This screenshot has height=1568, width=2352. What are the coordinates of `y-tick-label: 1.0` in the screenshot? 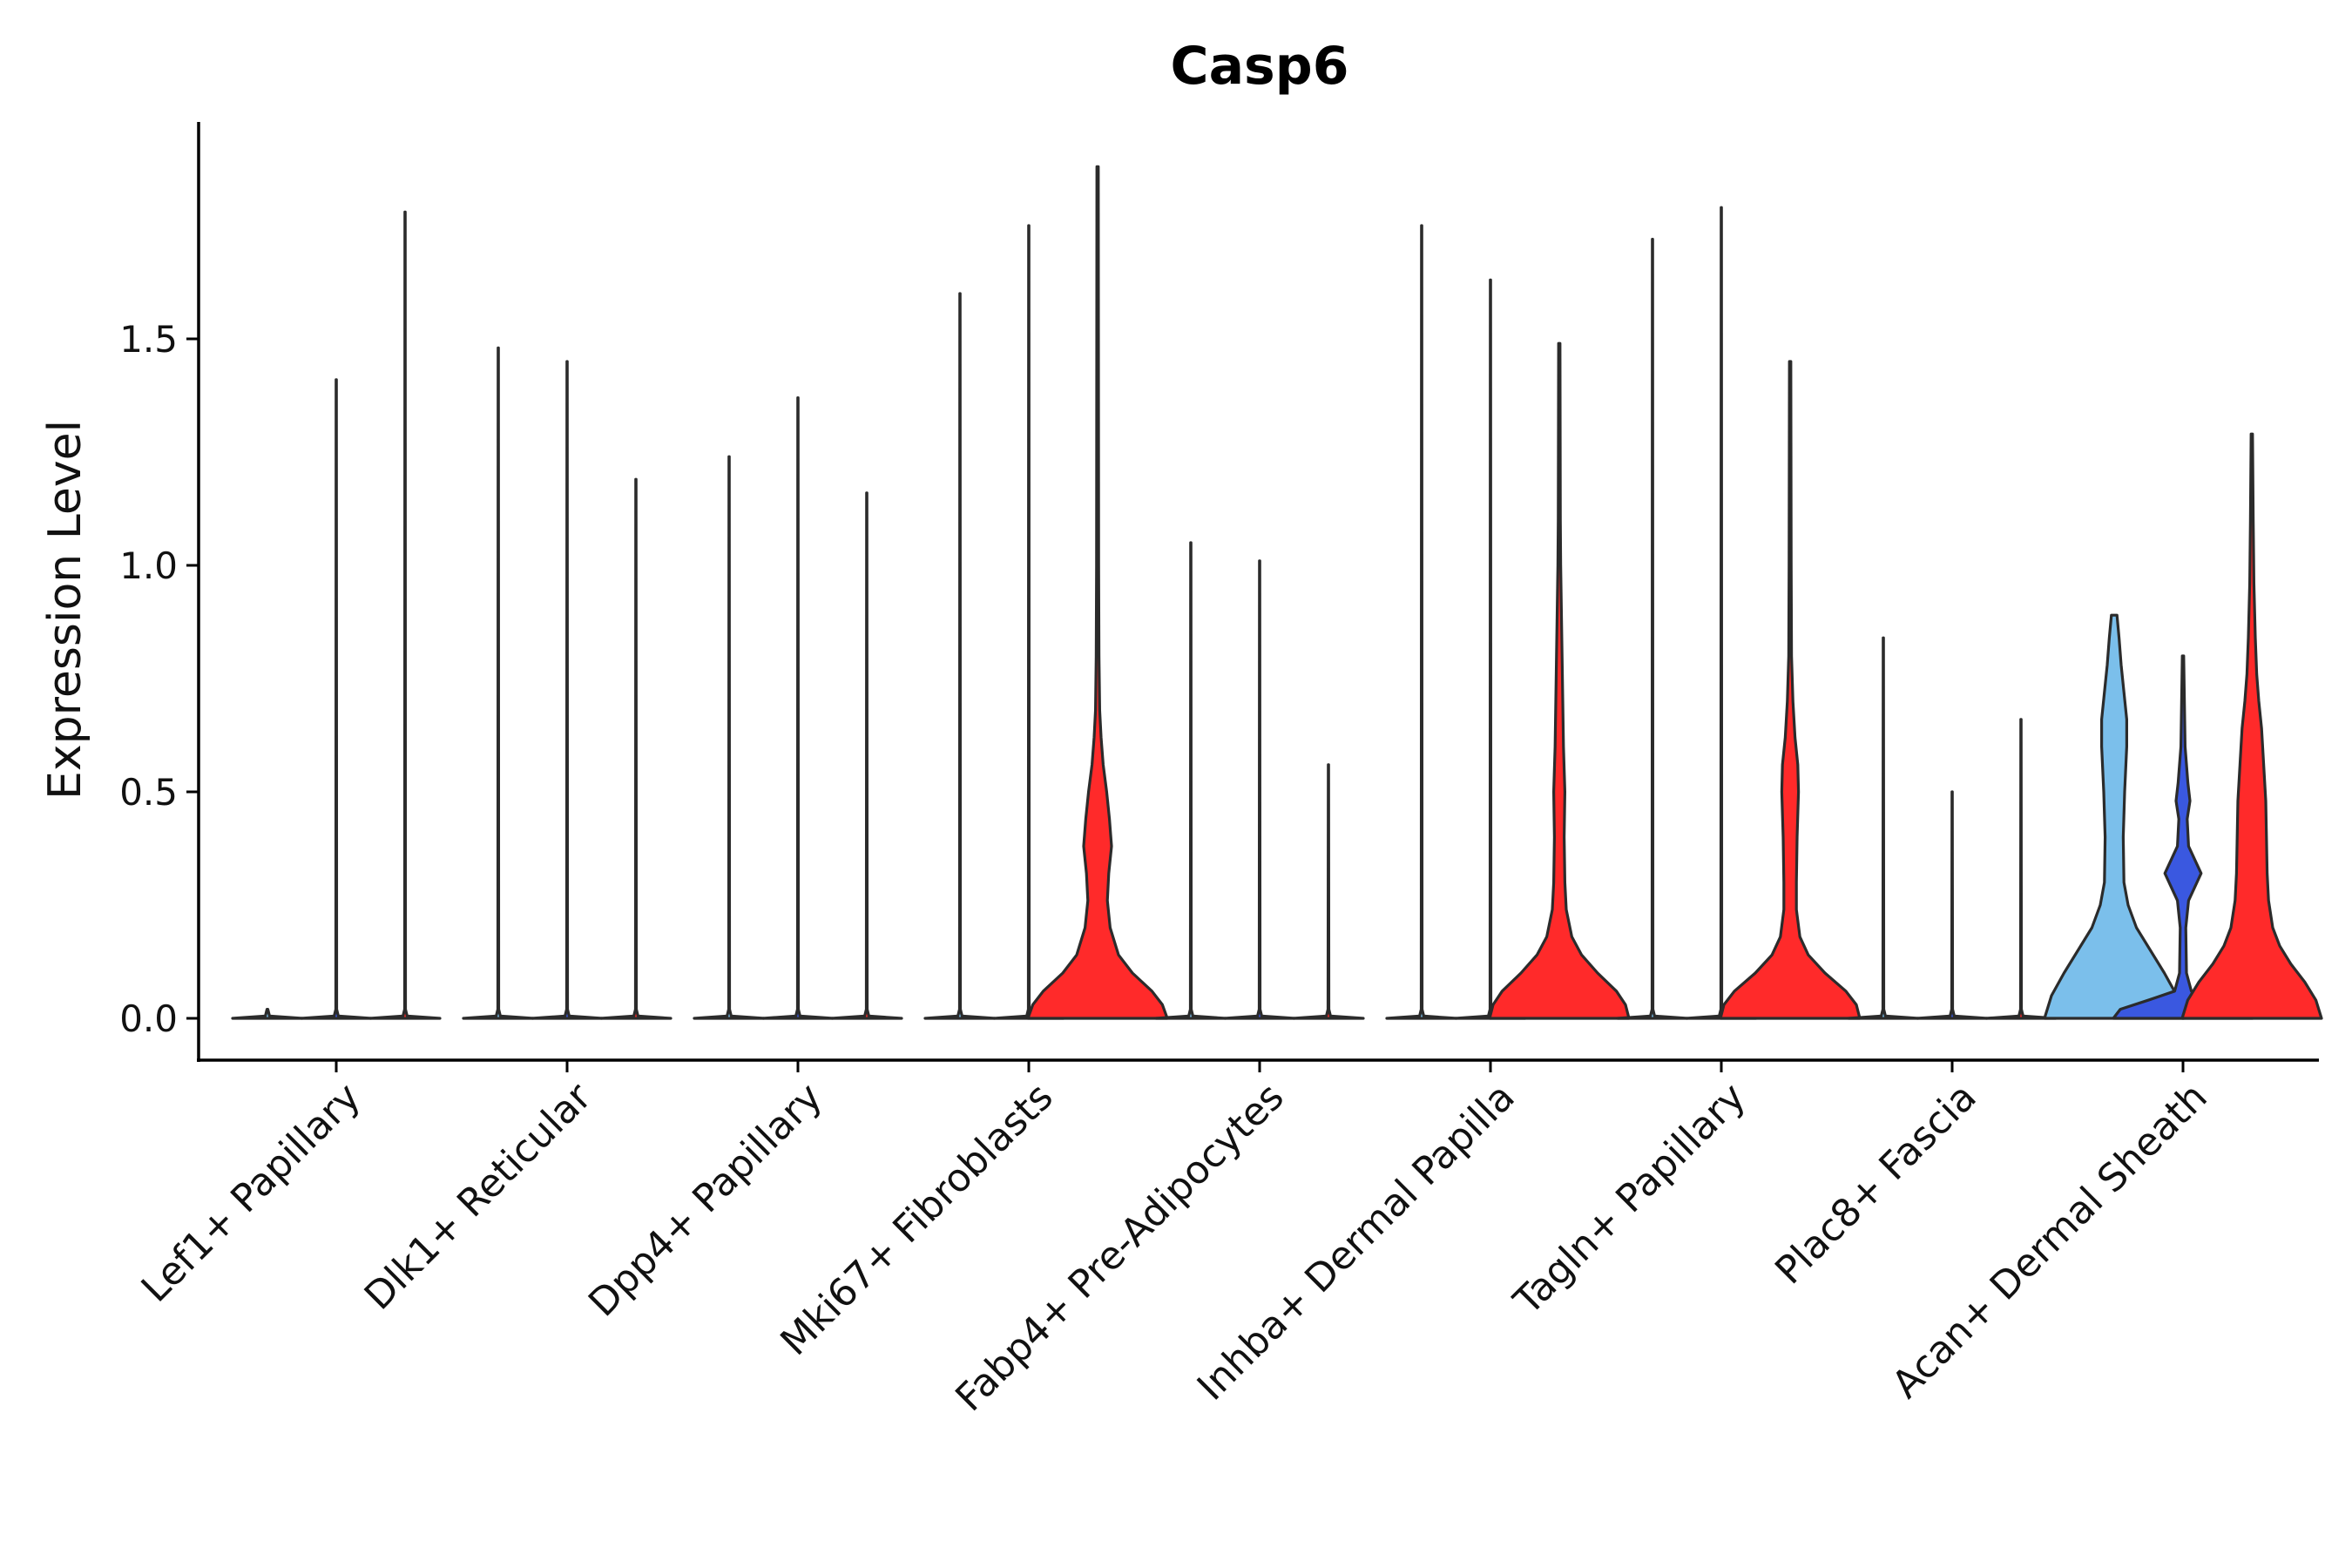 It's located at (148, 565).